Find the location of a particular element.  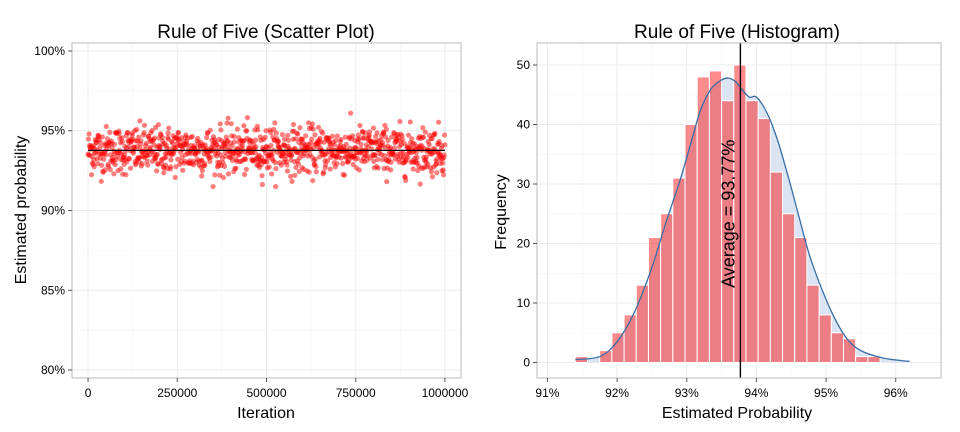

scatter-y-axis-title: Estimated probability is located at coordinates (21, 210).